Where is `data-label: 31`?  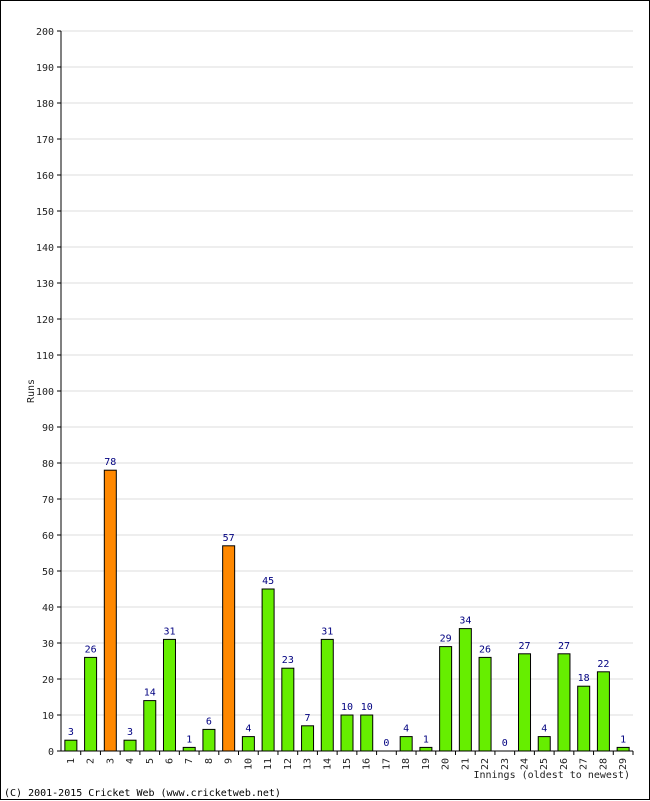
data-label: 31 is located at coordinates (327, 631).